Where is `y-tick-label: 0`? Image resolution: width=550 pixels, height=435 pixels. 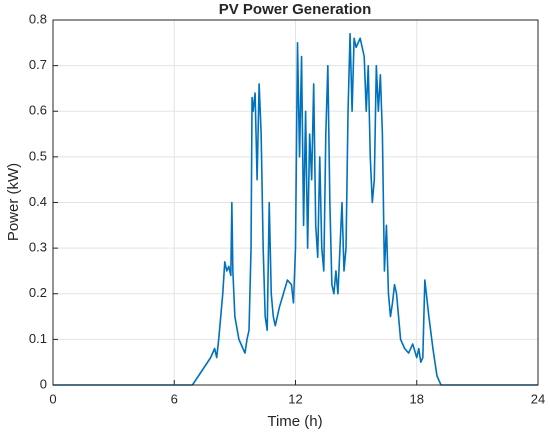 y-tick-label: 0 is located at coordinates (43, 383).